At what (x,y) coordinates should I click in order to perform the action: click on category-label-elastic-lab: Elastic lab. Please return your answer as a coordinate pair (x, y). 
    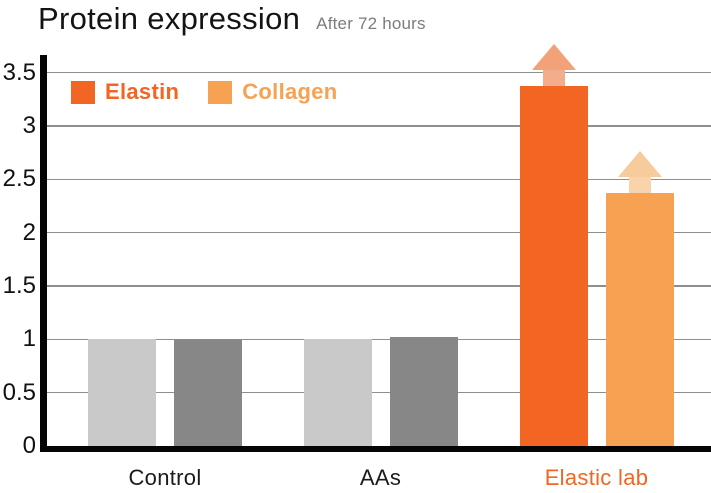
    Looking at the image, I should click on (596, 477).